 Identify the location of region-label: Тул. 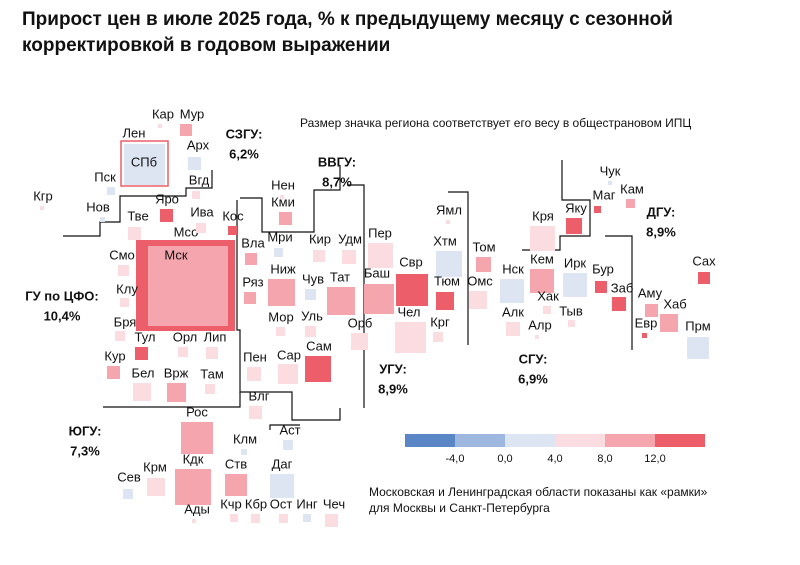
(144, 336).